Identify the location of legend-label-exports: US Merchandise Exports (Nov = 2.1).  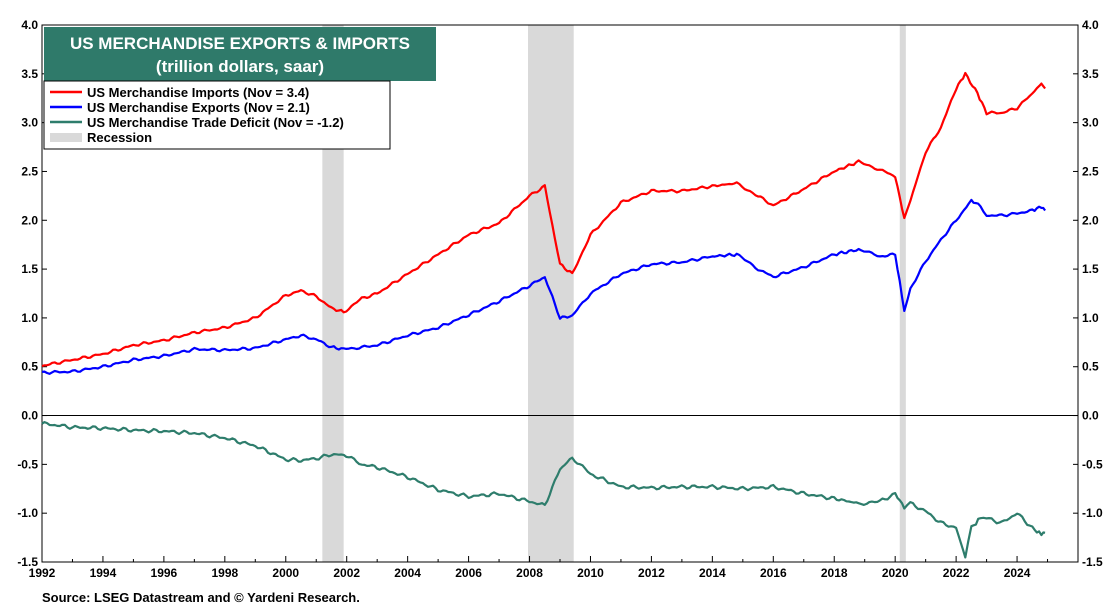
(198, 107).